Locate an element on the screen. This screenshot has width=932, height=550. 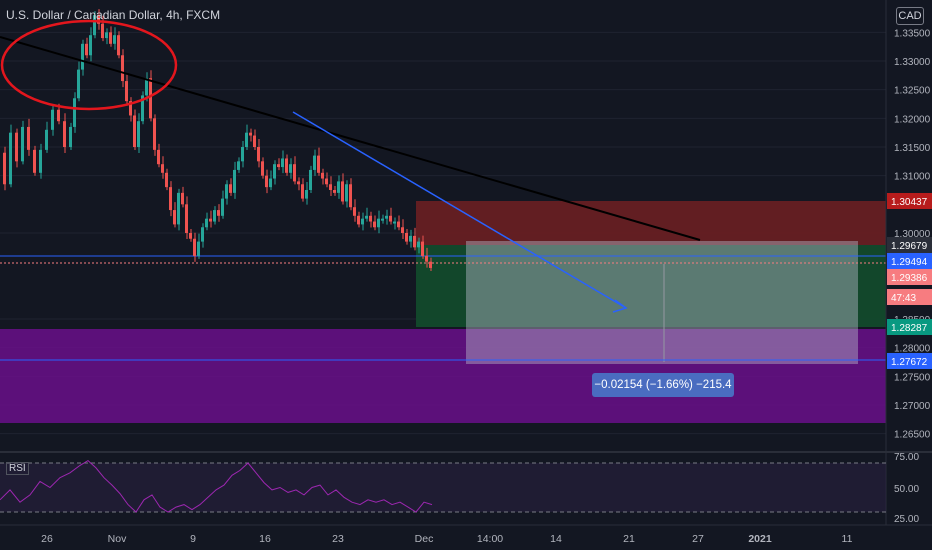
highlight-ellipse is located at coordinates (89, 65).